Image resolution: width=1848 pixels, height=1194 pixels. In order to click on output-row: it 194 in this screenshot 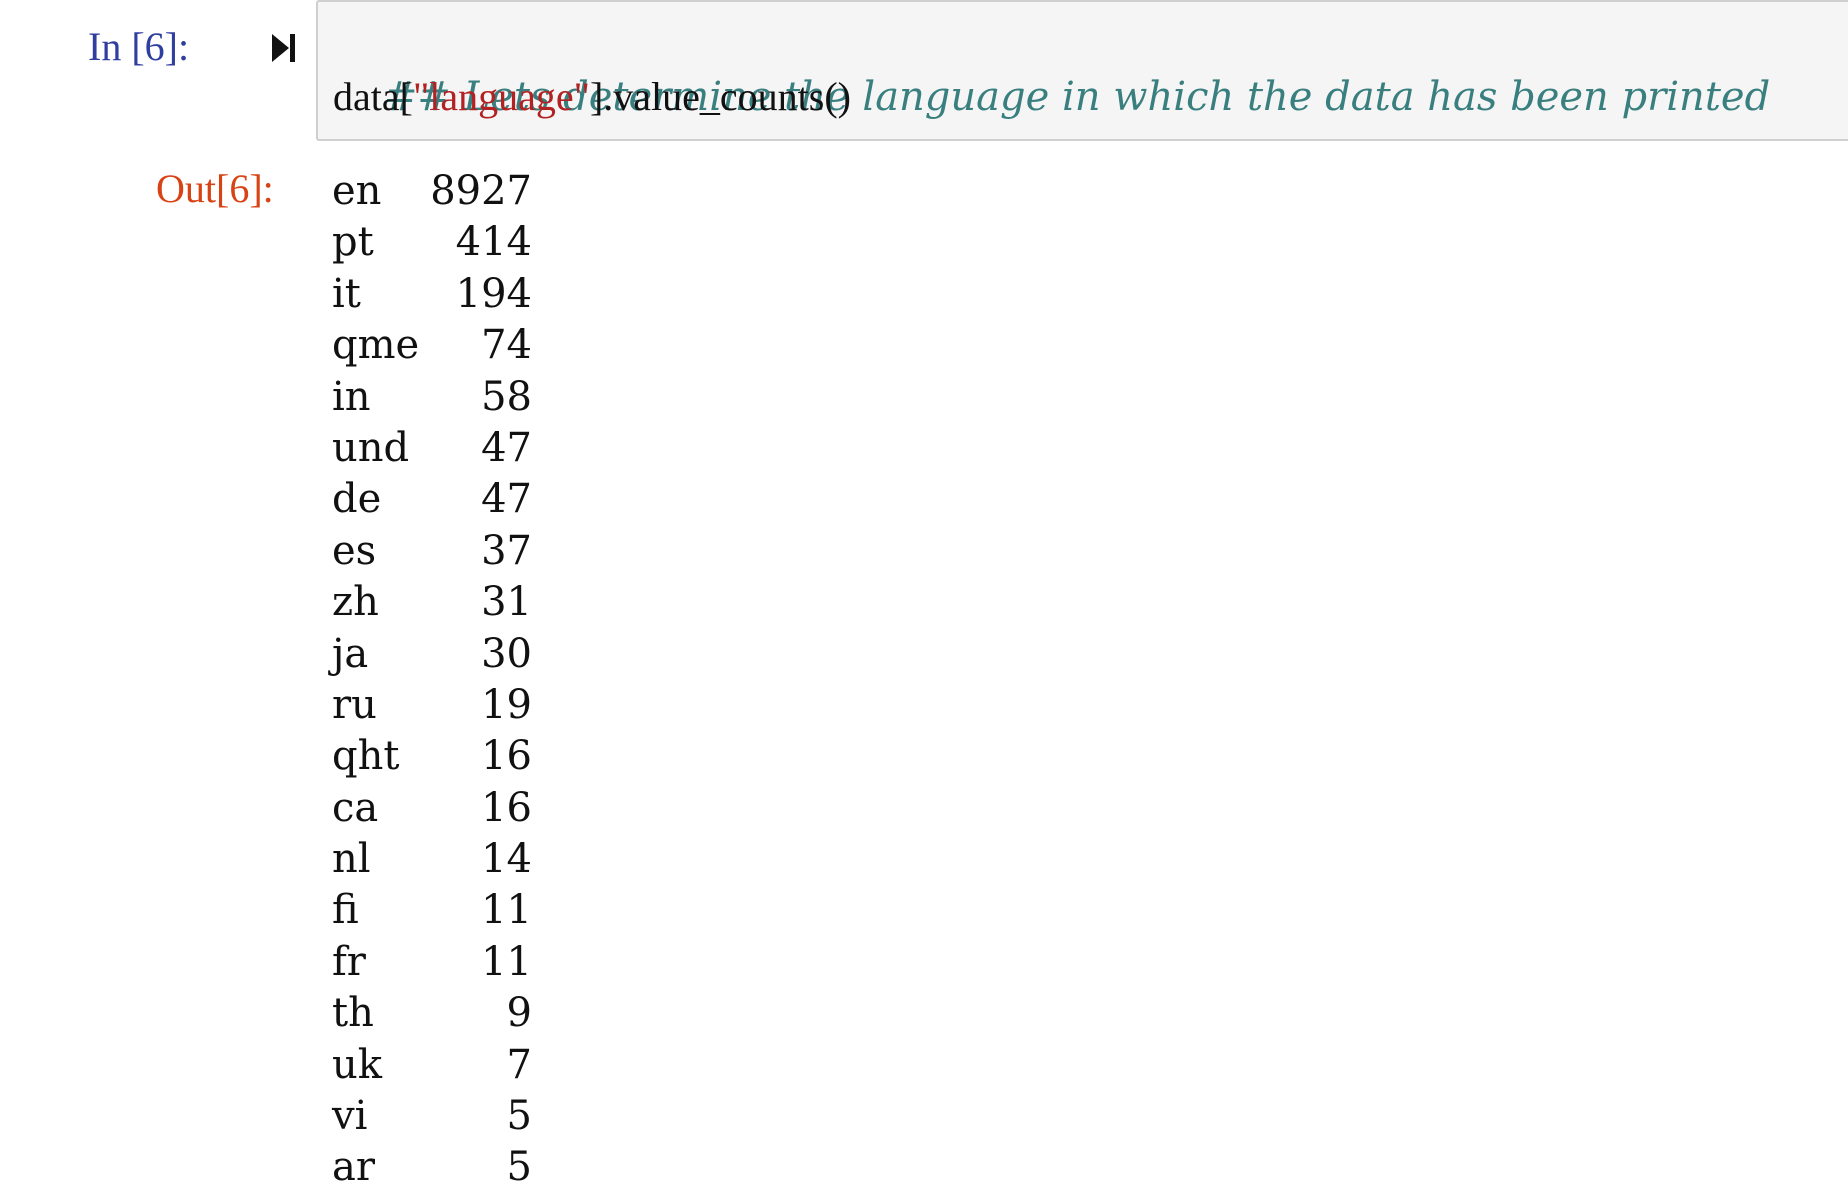, I will do `click(452, 294)`.